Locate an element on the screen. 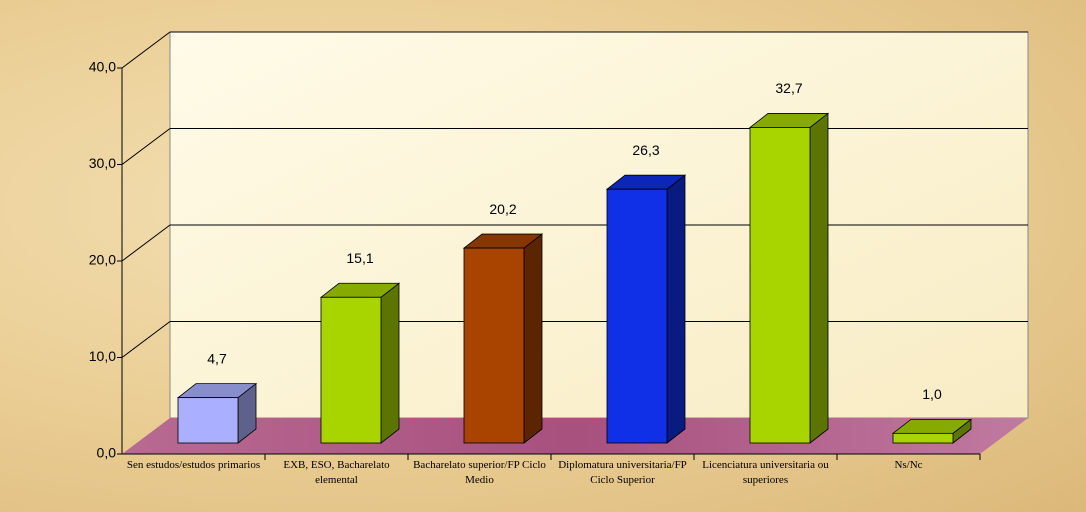  y-tick-label: 0,0 is located at coordinates (107, 453).